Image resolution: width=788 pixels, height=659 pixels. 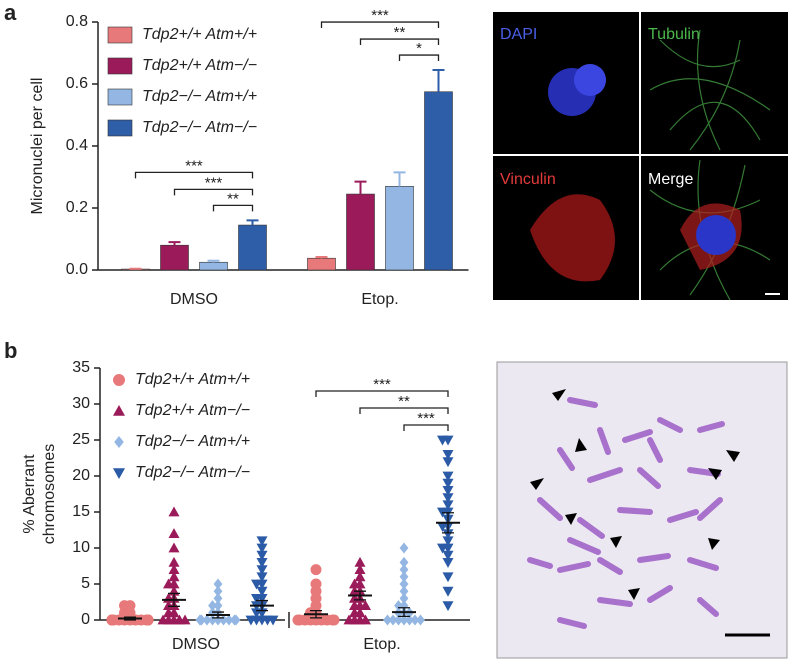 What do you see at coordinates (670, 179) in the screenshot?
I see `micrograph-label: Merge` at bounding box center [670, 179].